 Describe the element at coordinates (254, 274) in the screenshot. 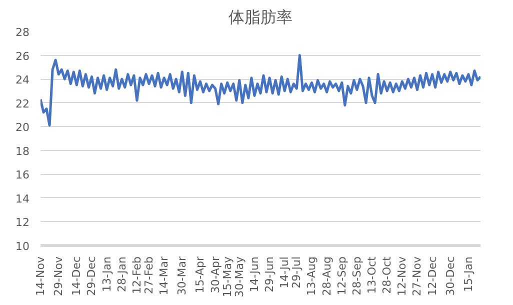

I see `x-tick-label: 14-Jun` at that location.